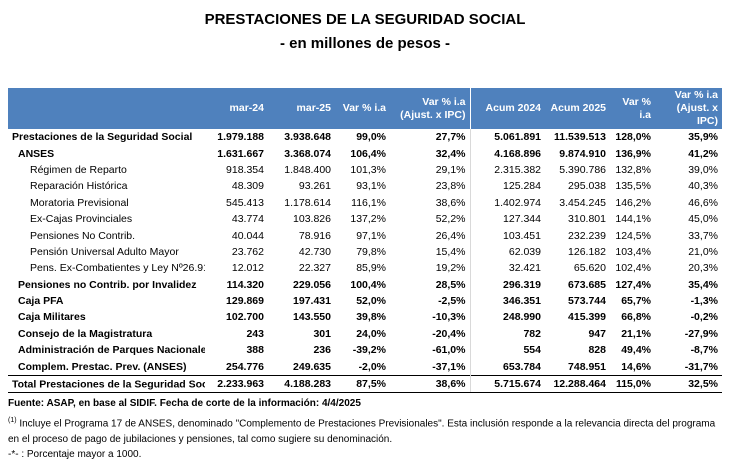 The height and width of the screenshot is (471, 730). Describe the element at coordinates (368, 284) in the screenshot. I see `cell: 100,4%` at that location.